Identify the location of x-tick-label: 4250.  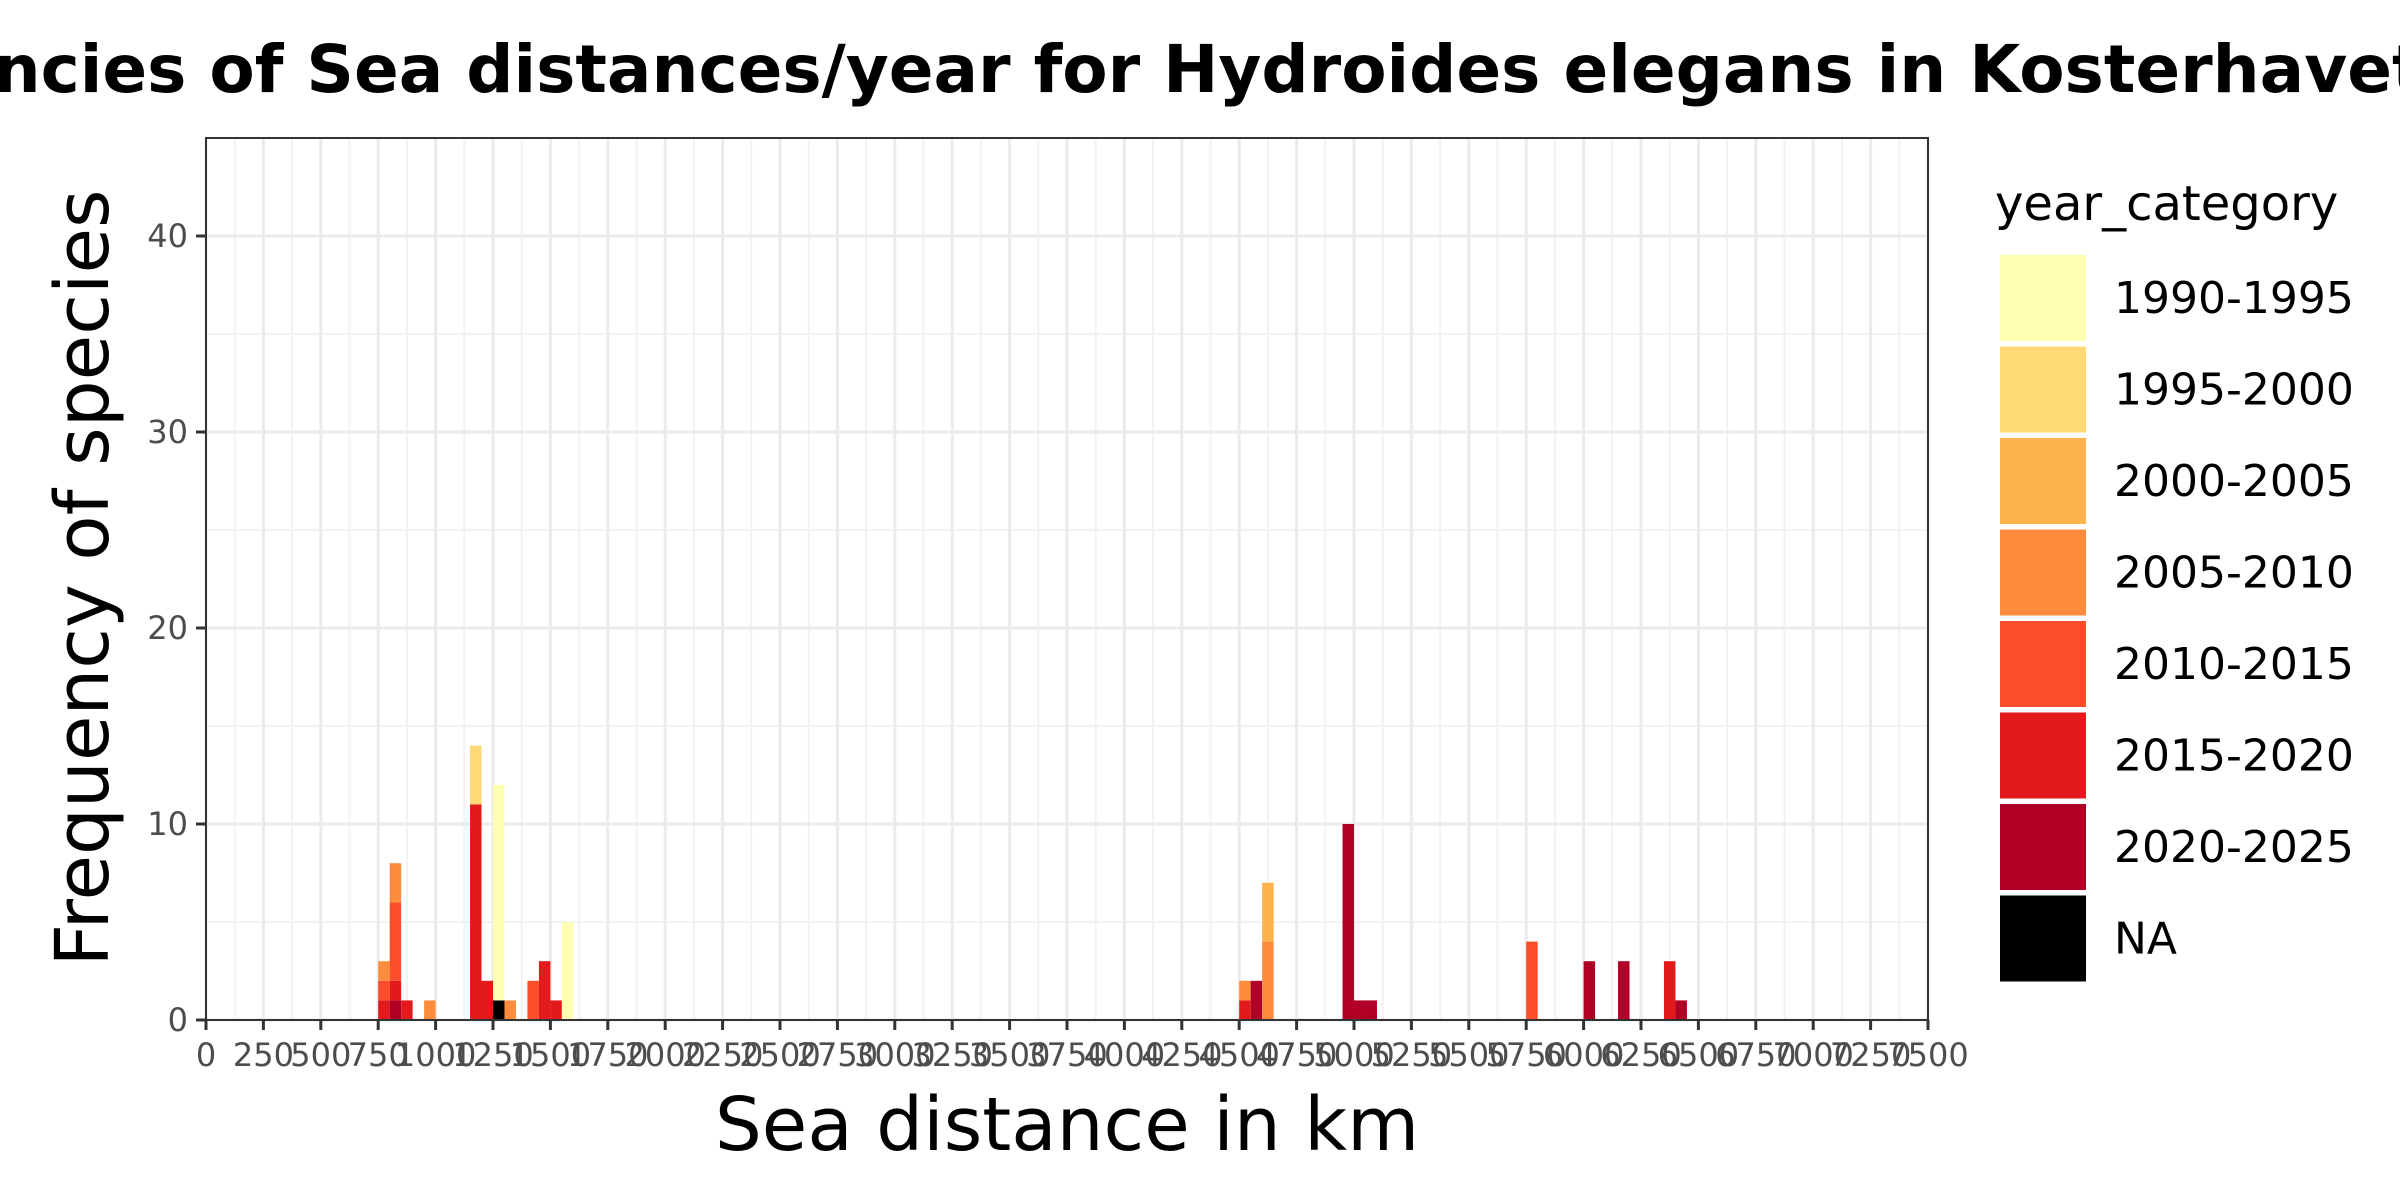
(1181, 1055).